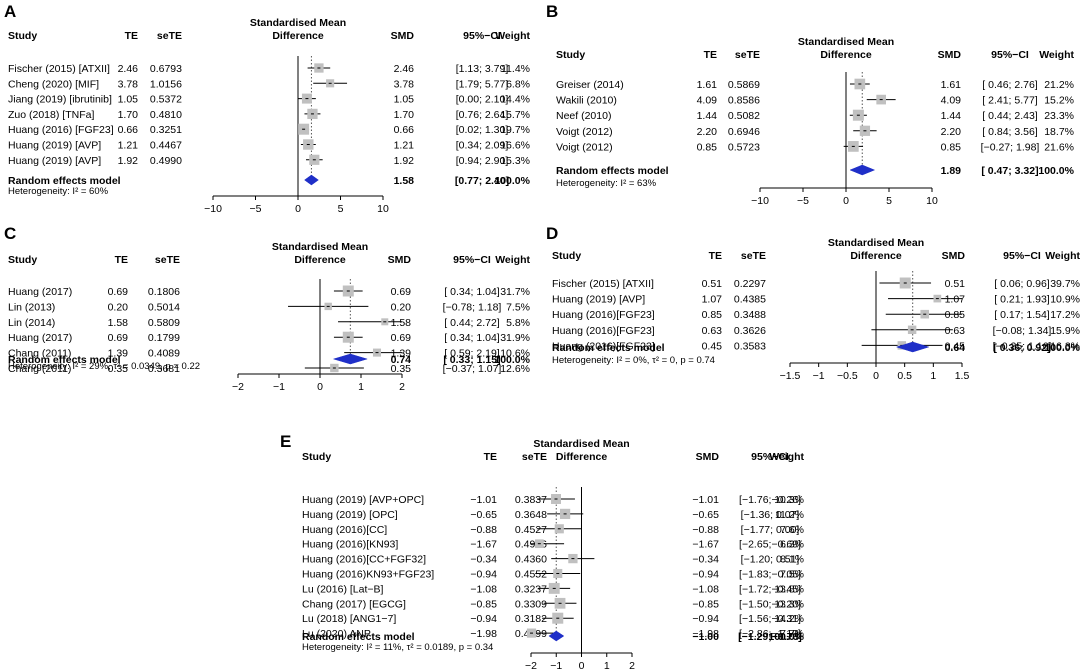  Describe the element at coordinates (166, 69) in the screenshot. I see `study-sete: 0.6793` at that location.